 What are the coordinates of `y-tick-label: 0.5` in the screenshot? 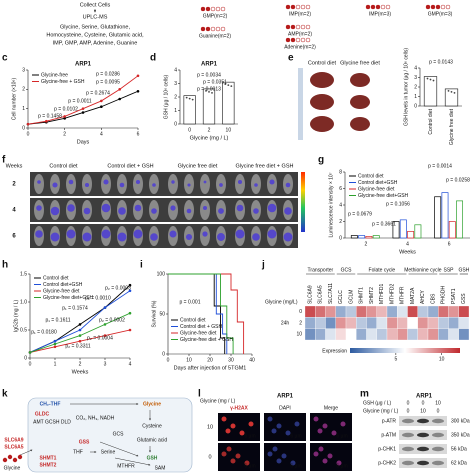 It's located at (23, 330).